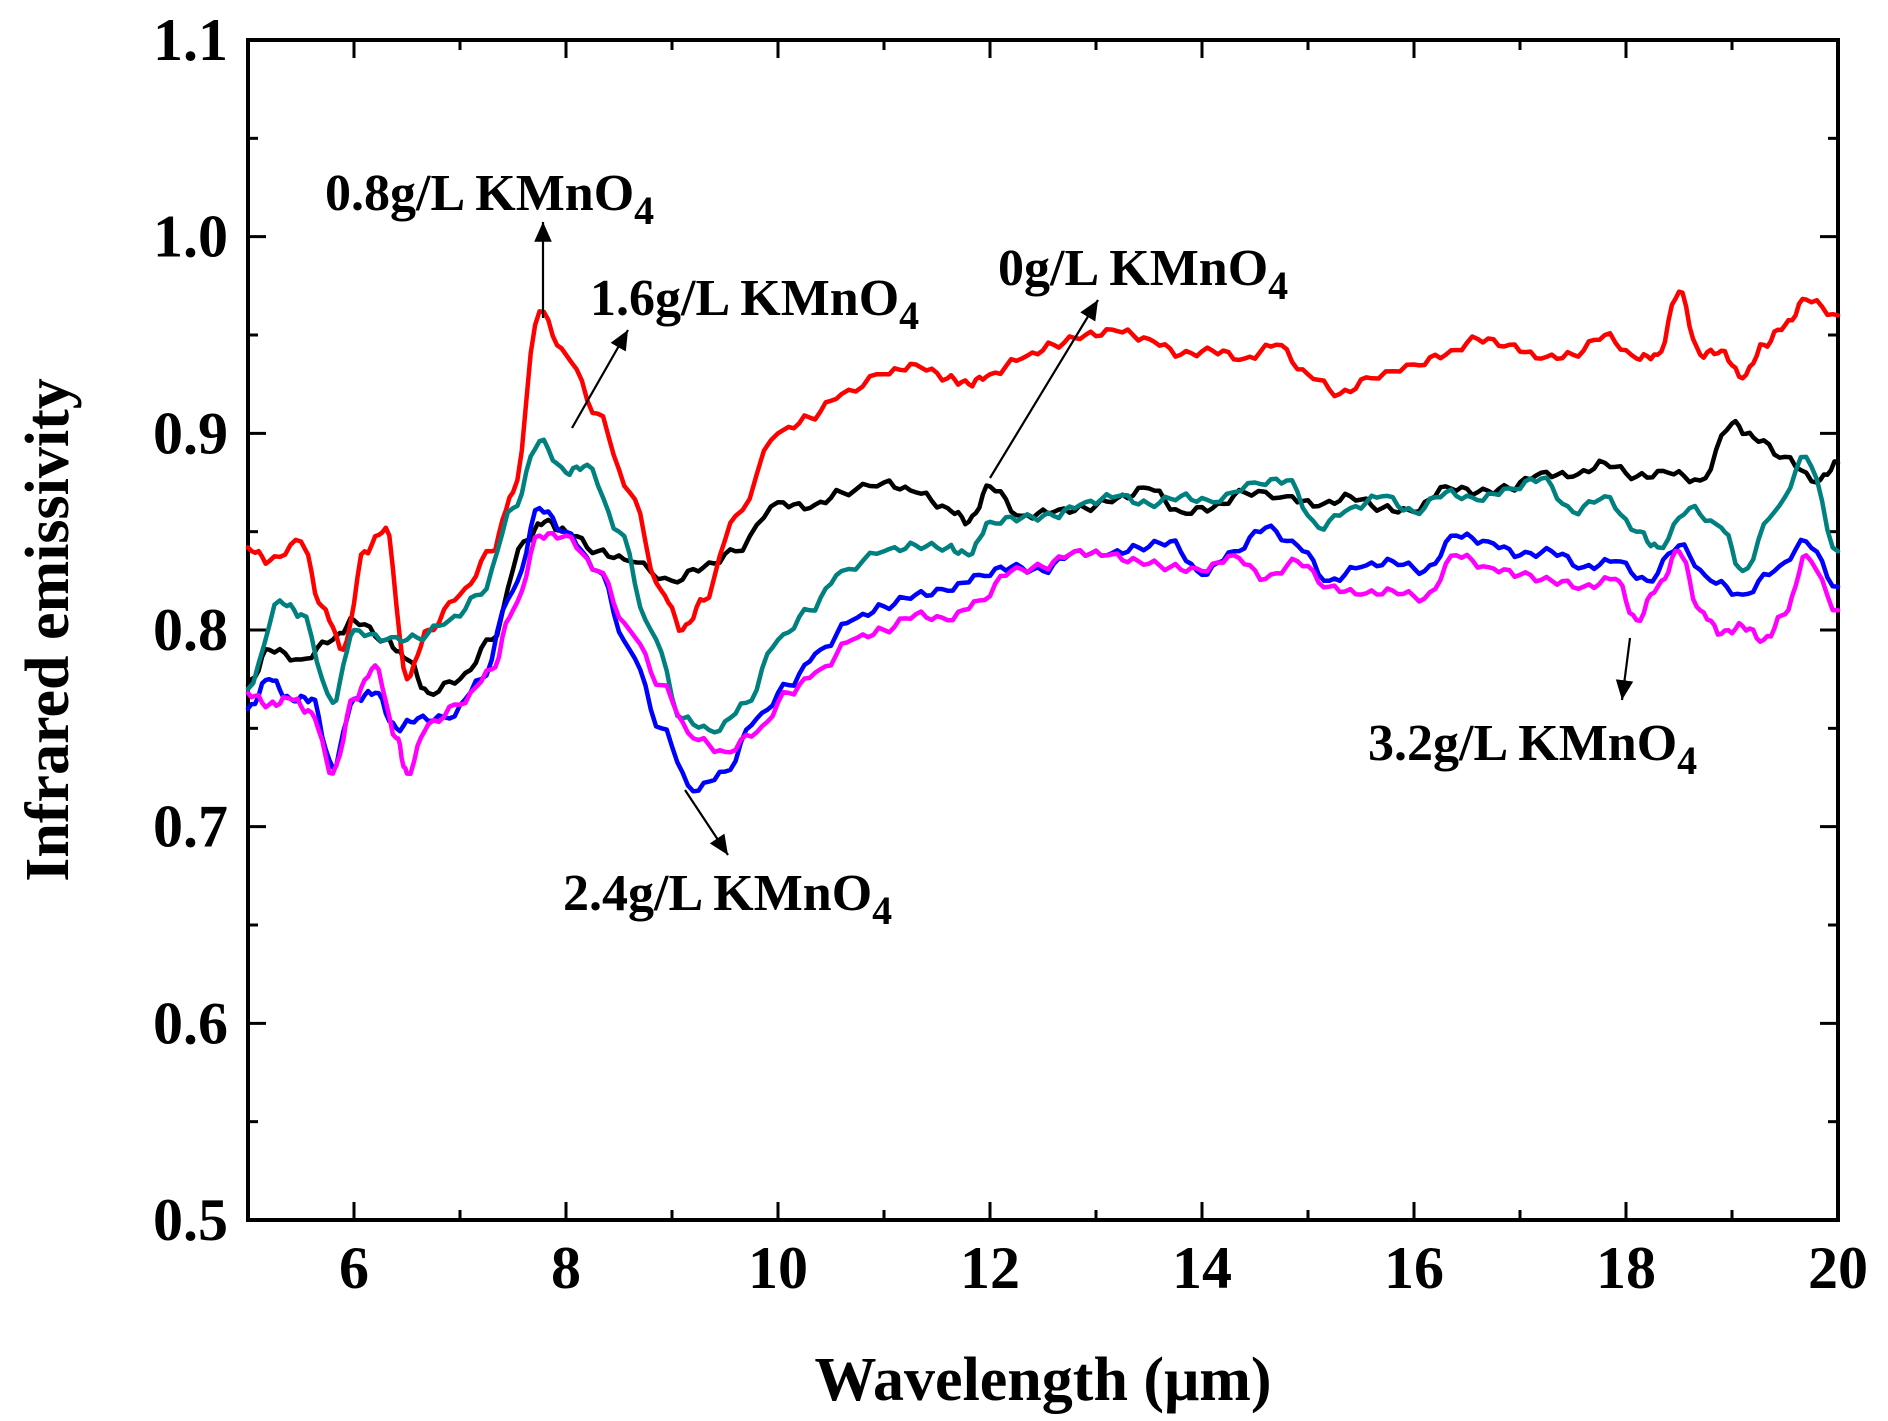 The width and height of the screenshot is (1888, 1421). What do you see at coordinates (48, 629) in the screenshot?
I see `y-axis-title: Infrared emissivity` at bounding box center [48, 629].